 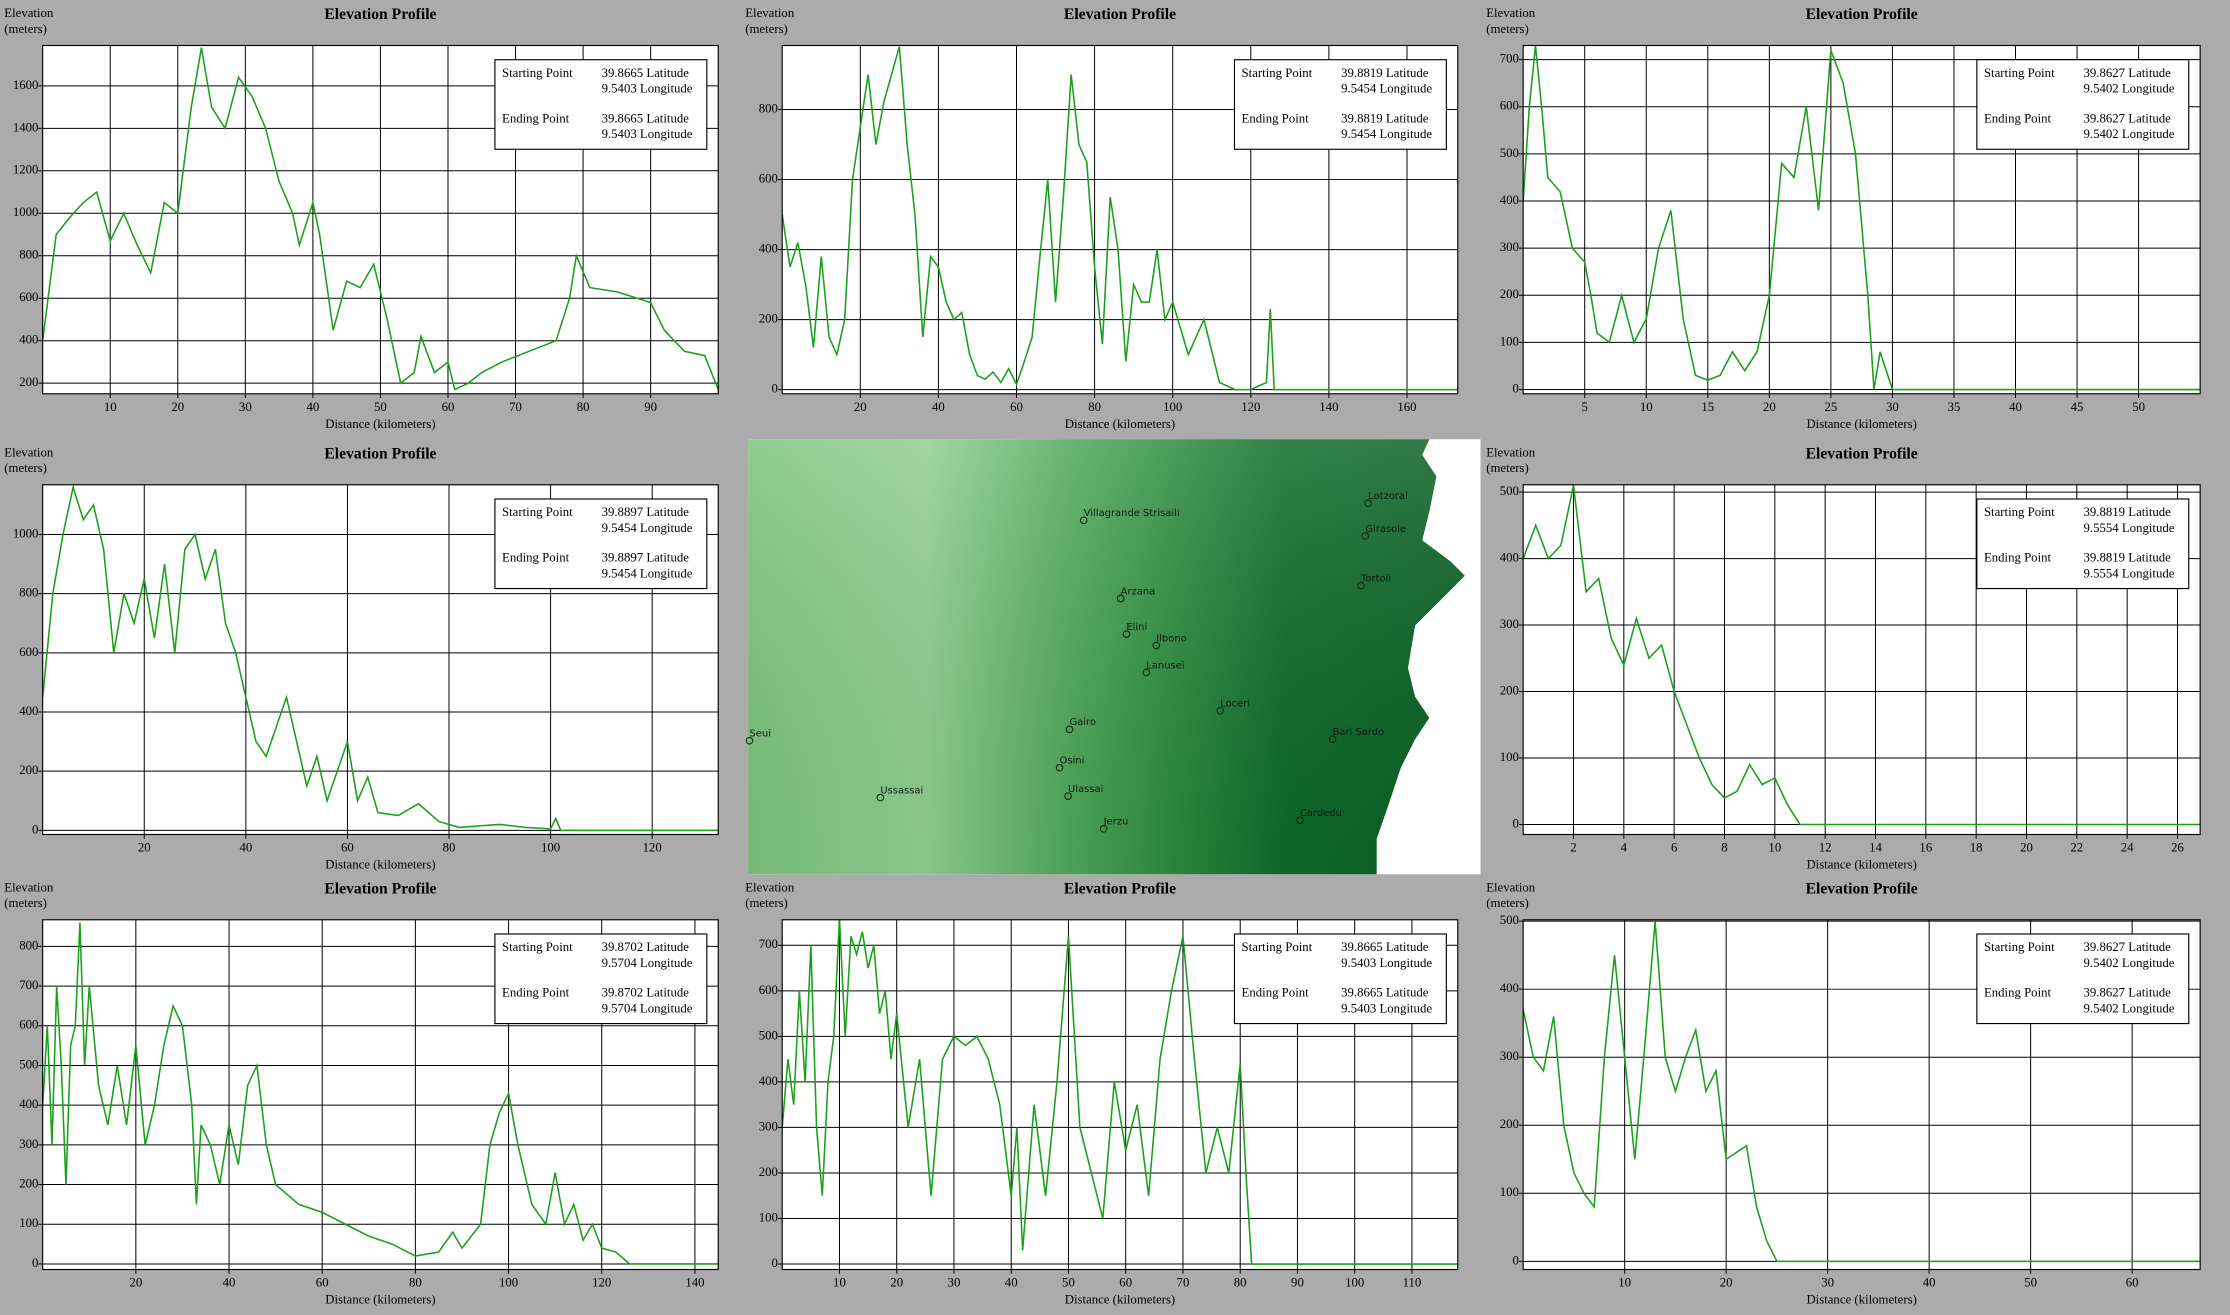 I want to click on info-value: 39.8665 Latitude, so click(x=646, y=118).